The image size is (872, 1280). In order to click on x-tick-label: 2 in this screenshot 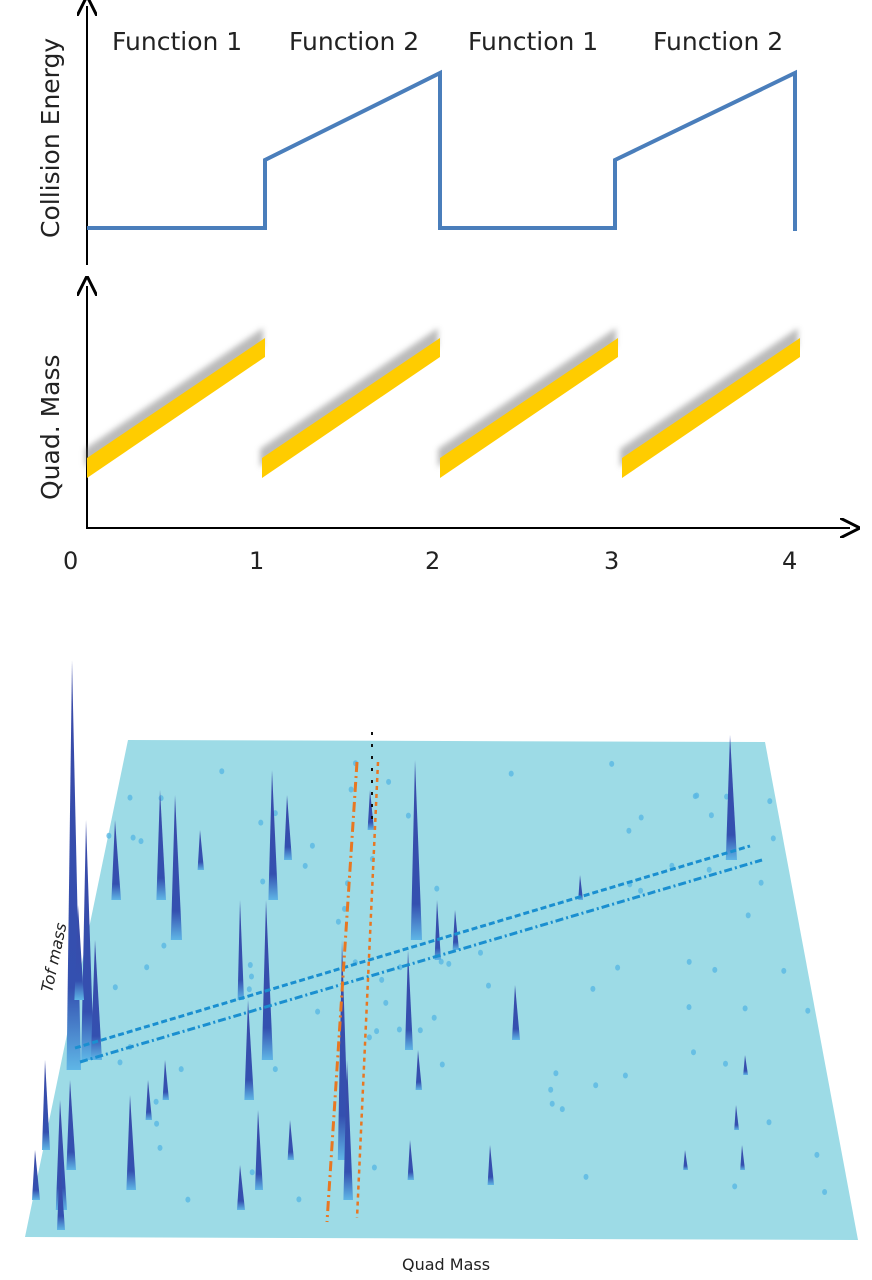, I will do `click(432, 561)`.